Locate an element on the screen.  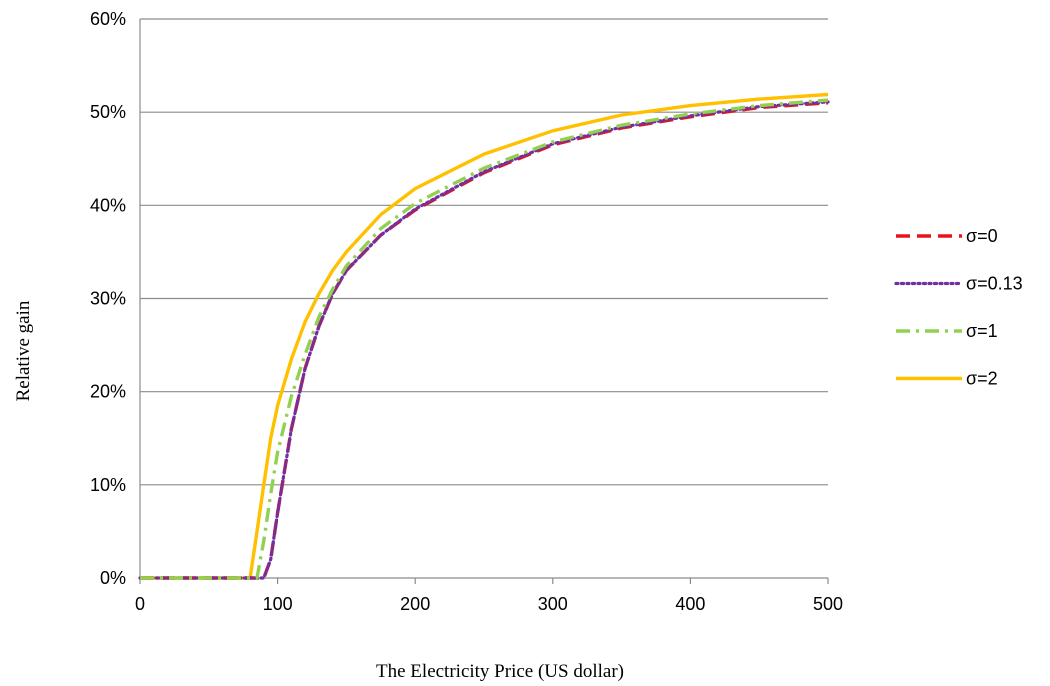
legend-label: σ=0.13 is located at coordinates (994, 284).